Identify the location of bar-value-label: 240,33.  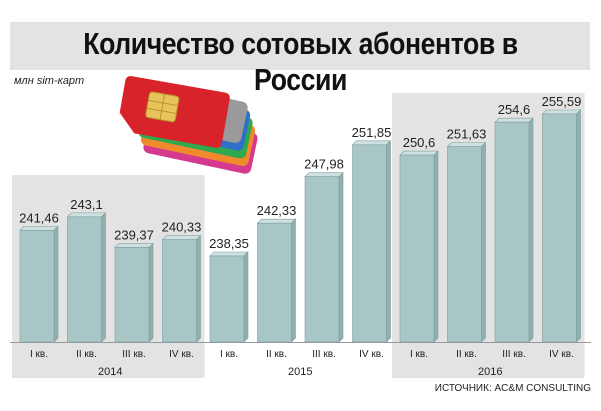
(182, 227).